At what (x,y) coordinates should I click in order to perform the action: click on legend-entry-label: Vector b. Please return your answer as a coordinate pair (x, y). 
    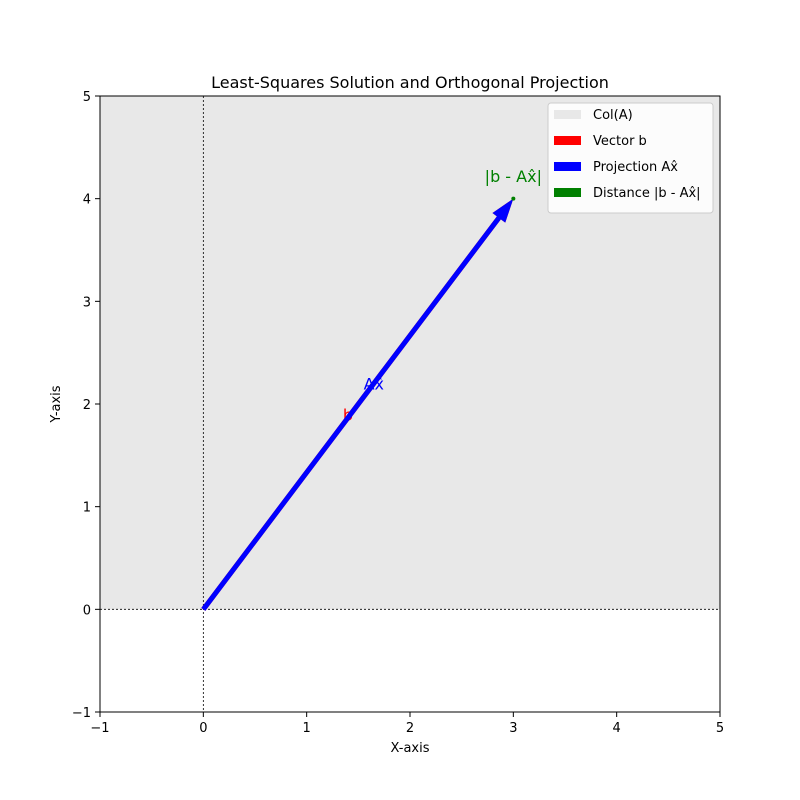
    Looking at the image, I should click on (620, 141).